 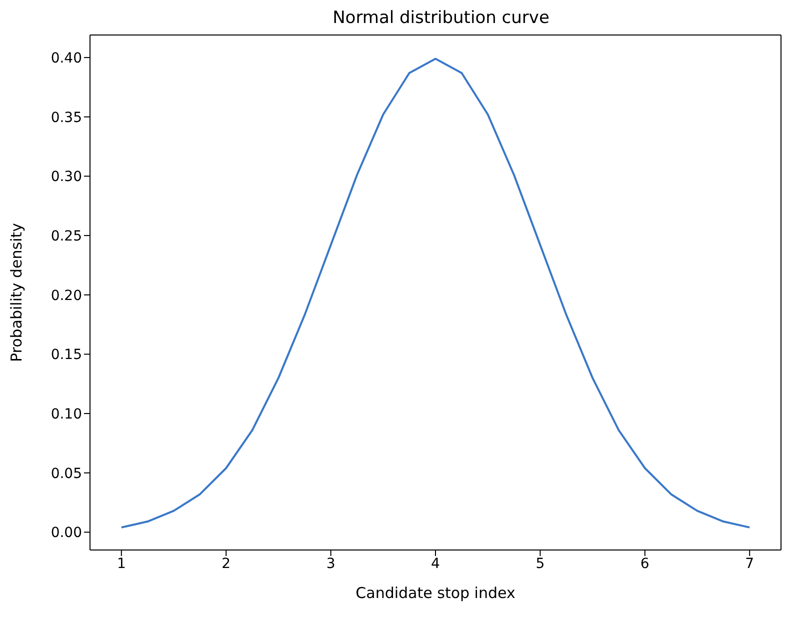 I want to click on x-tick-label: 3, so click(x=331, y=564).